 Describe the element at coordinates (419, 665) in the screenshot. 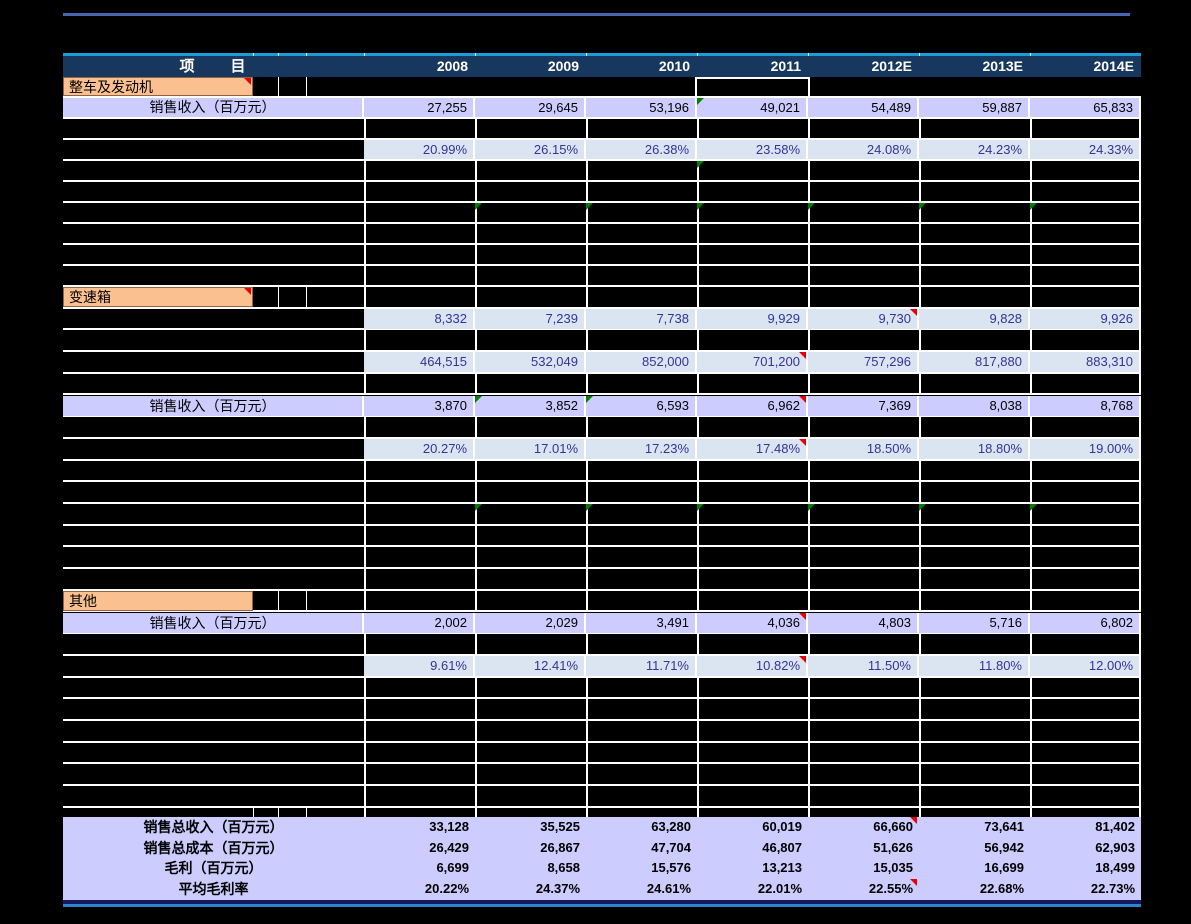

I see `value-cell: 9.61%` at that location.